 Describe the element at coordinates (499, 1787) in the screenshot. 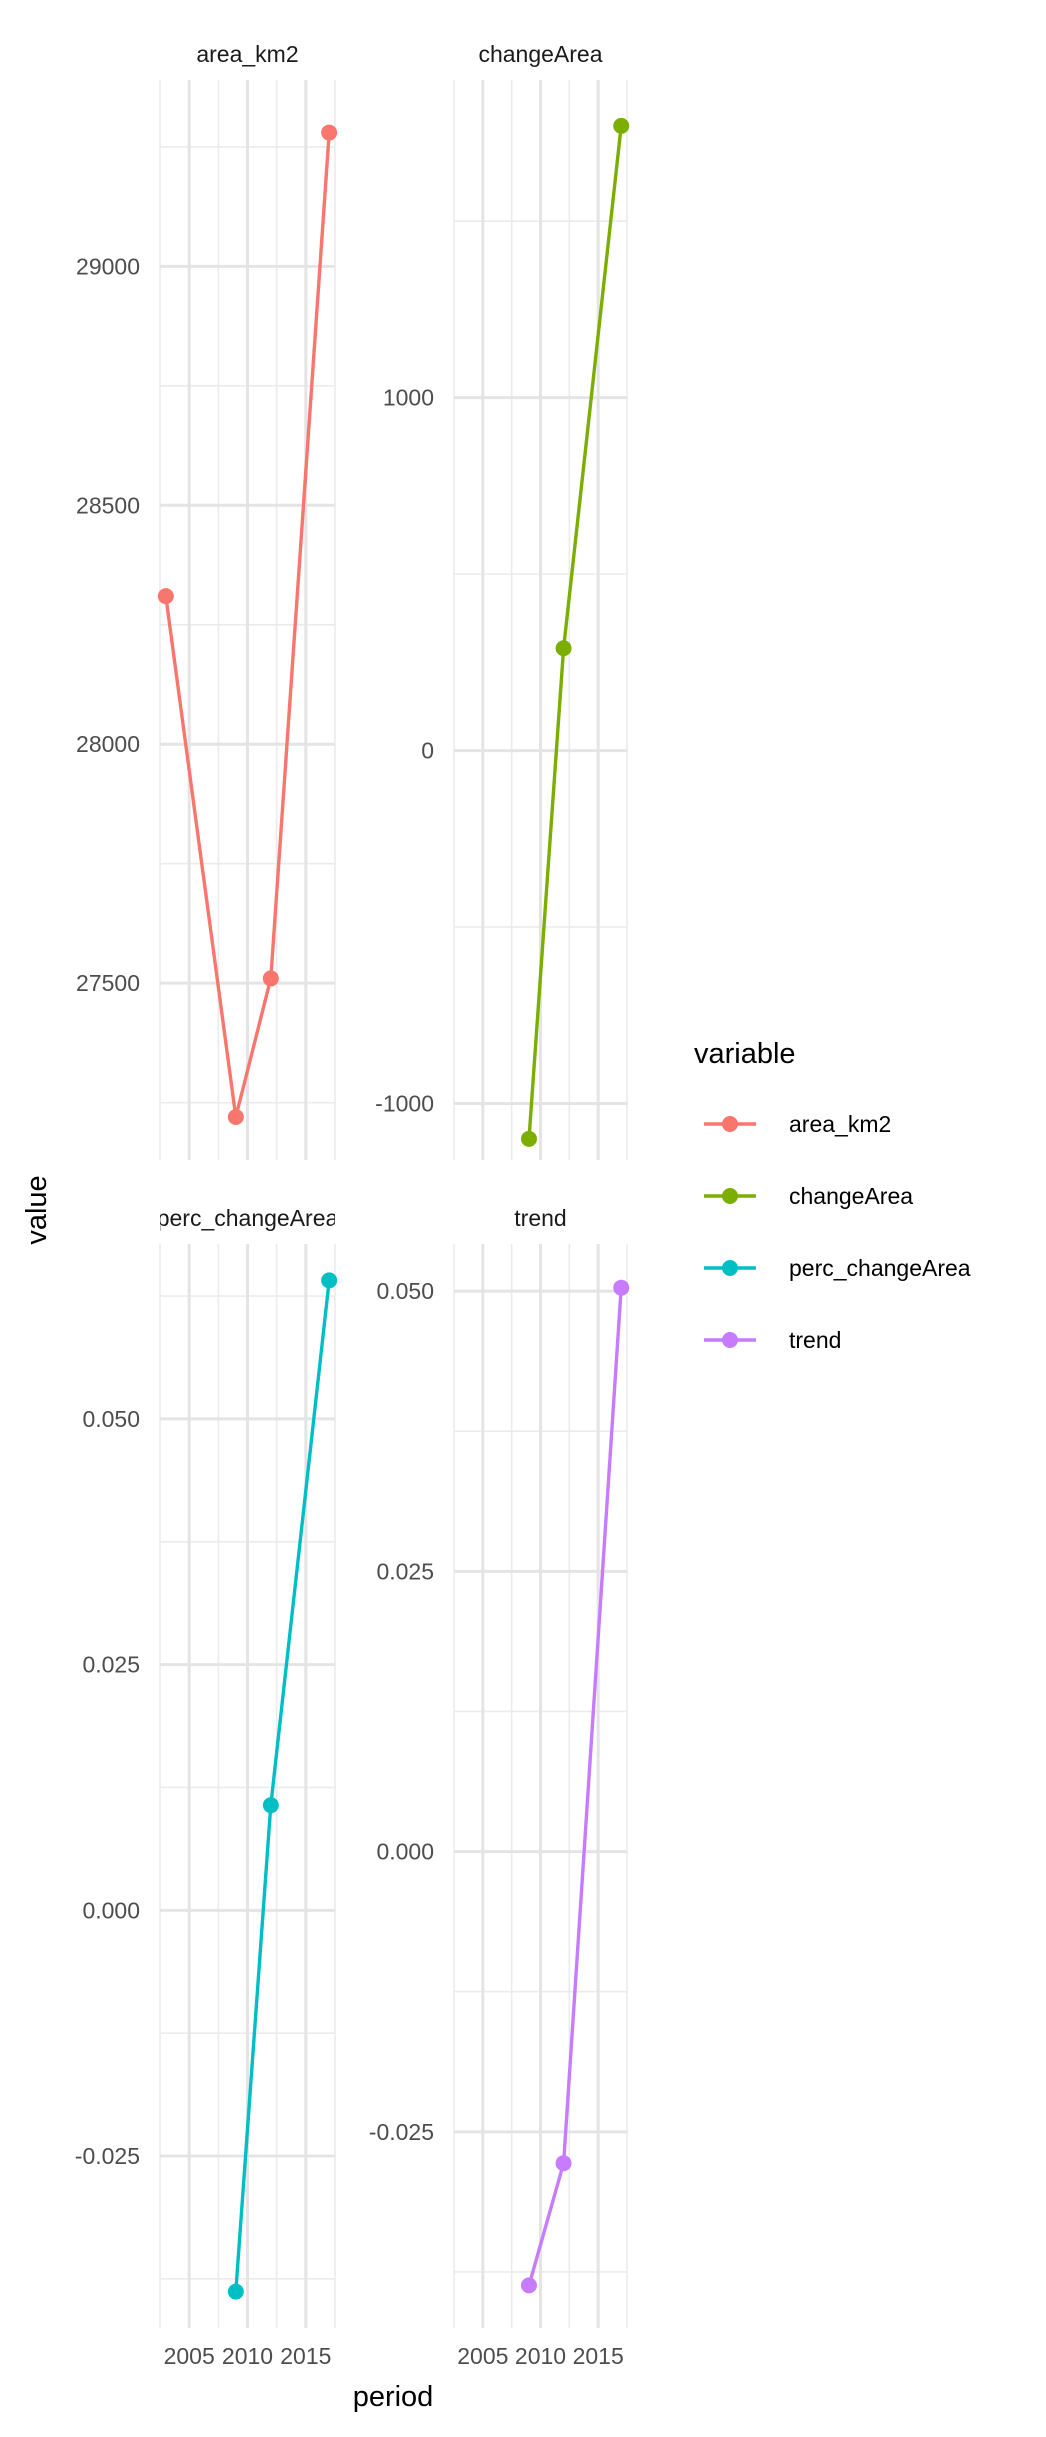

I see `panel-trend: -0.025 0.000 0.025 0.050 2005 2010 2015 trend` at that location.